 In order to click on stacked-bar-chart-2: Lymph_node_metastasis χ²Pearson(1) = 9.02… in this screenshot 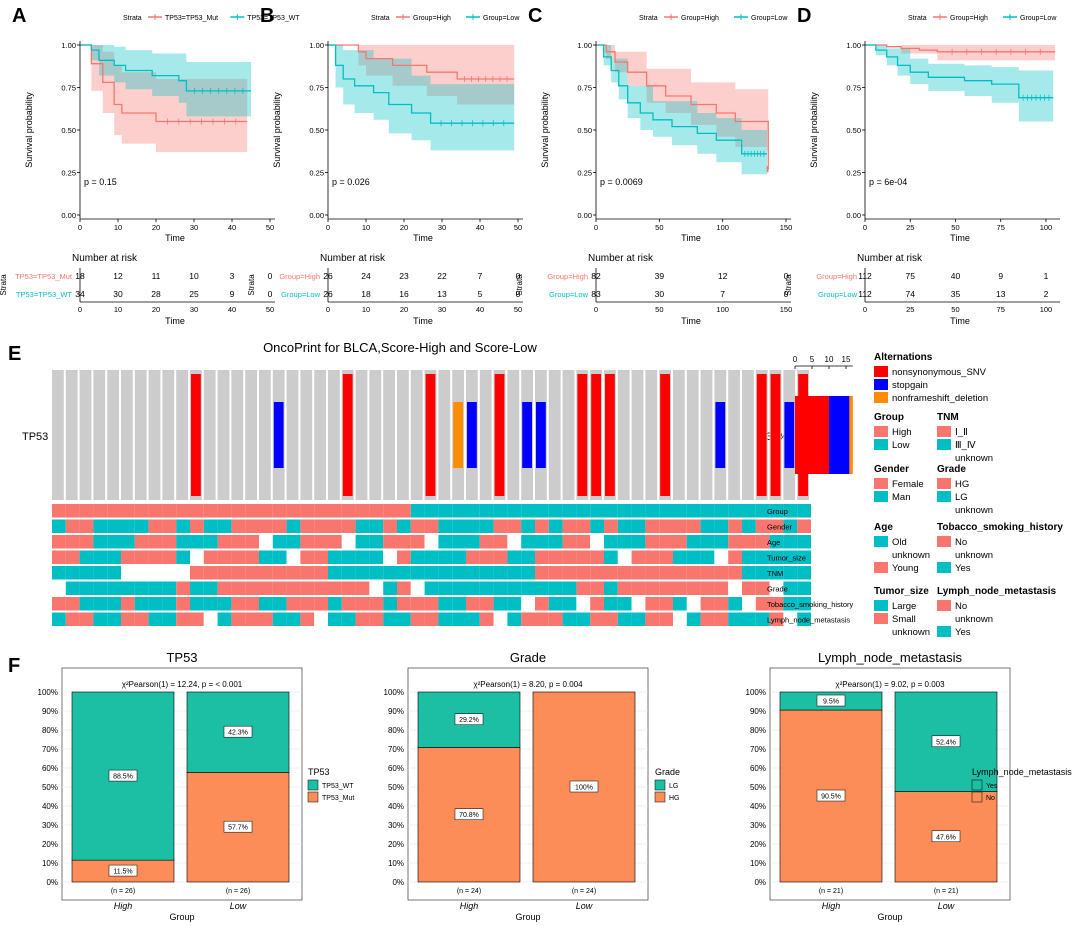, I will do `click(909, 786)`.